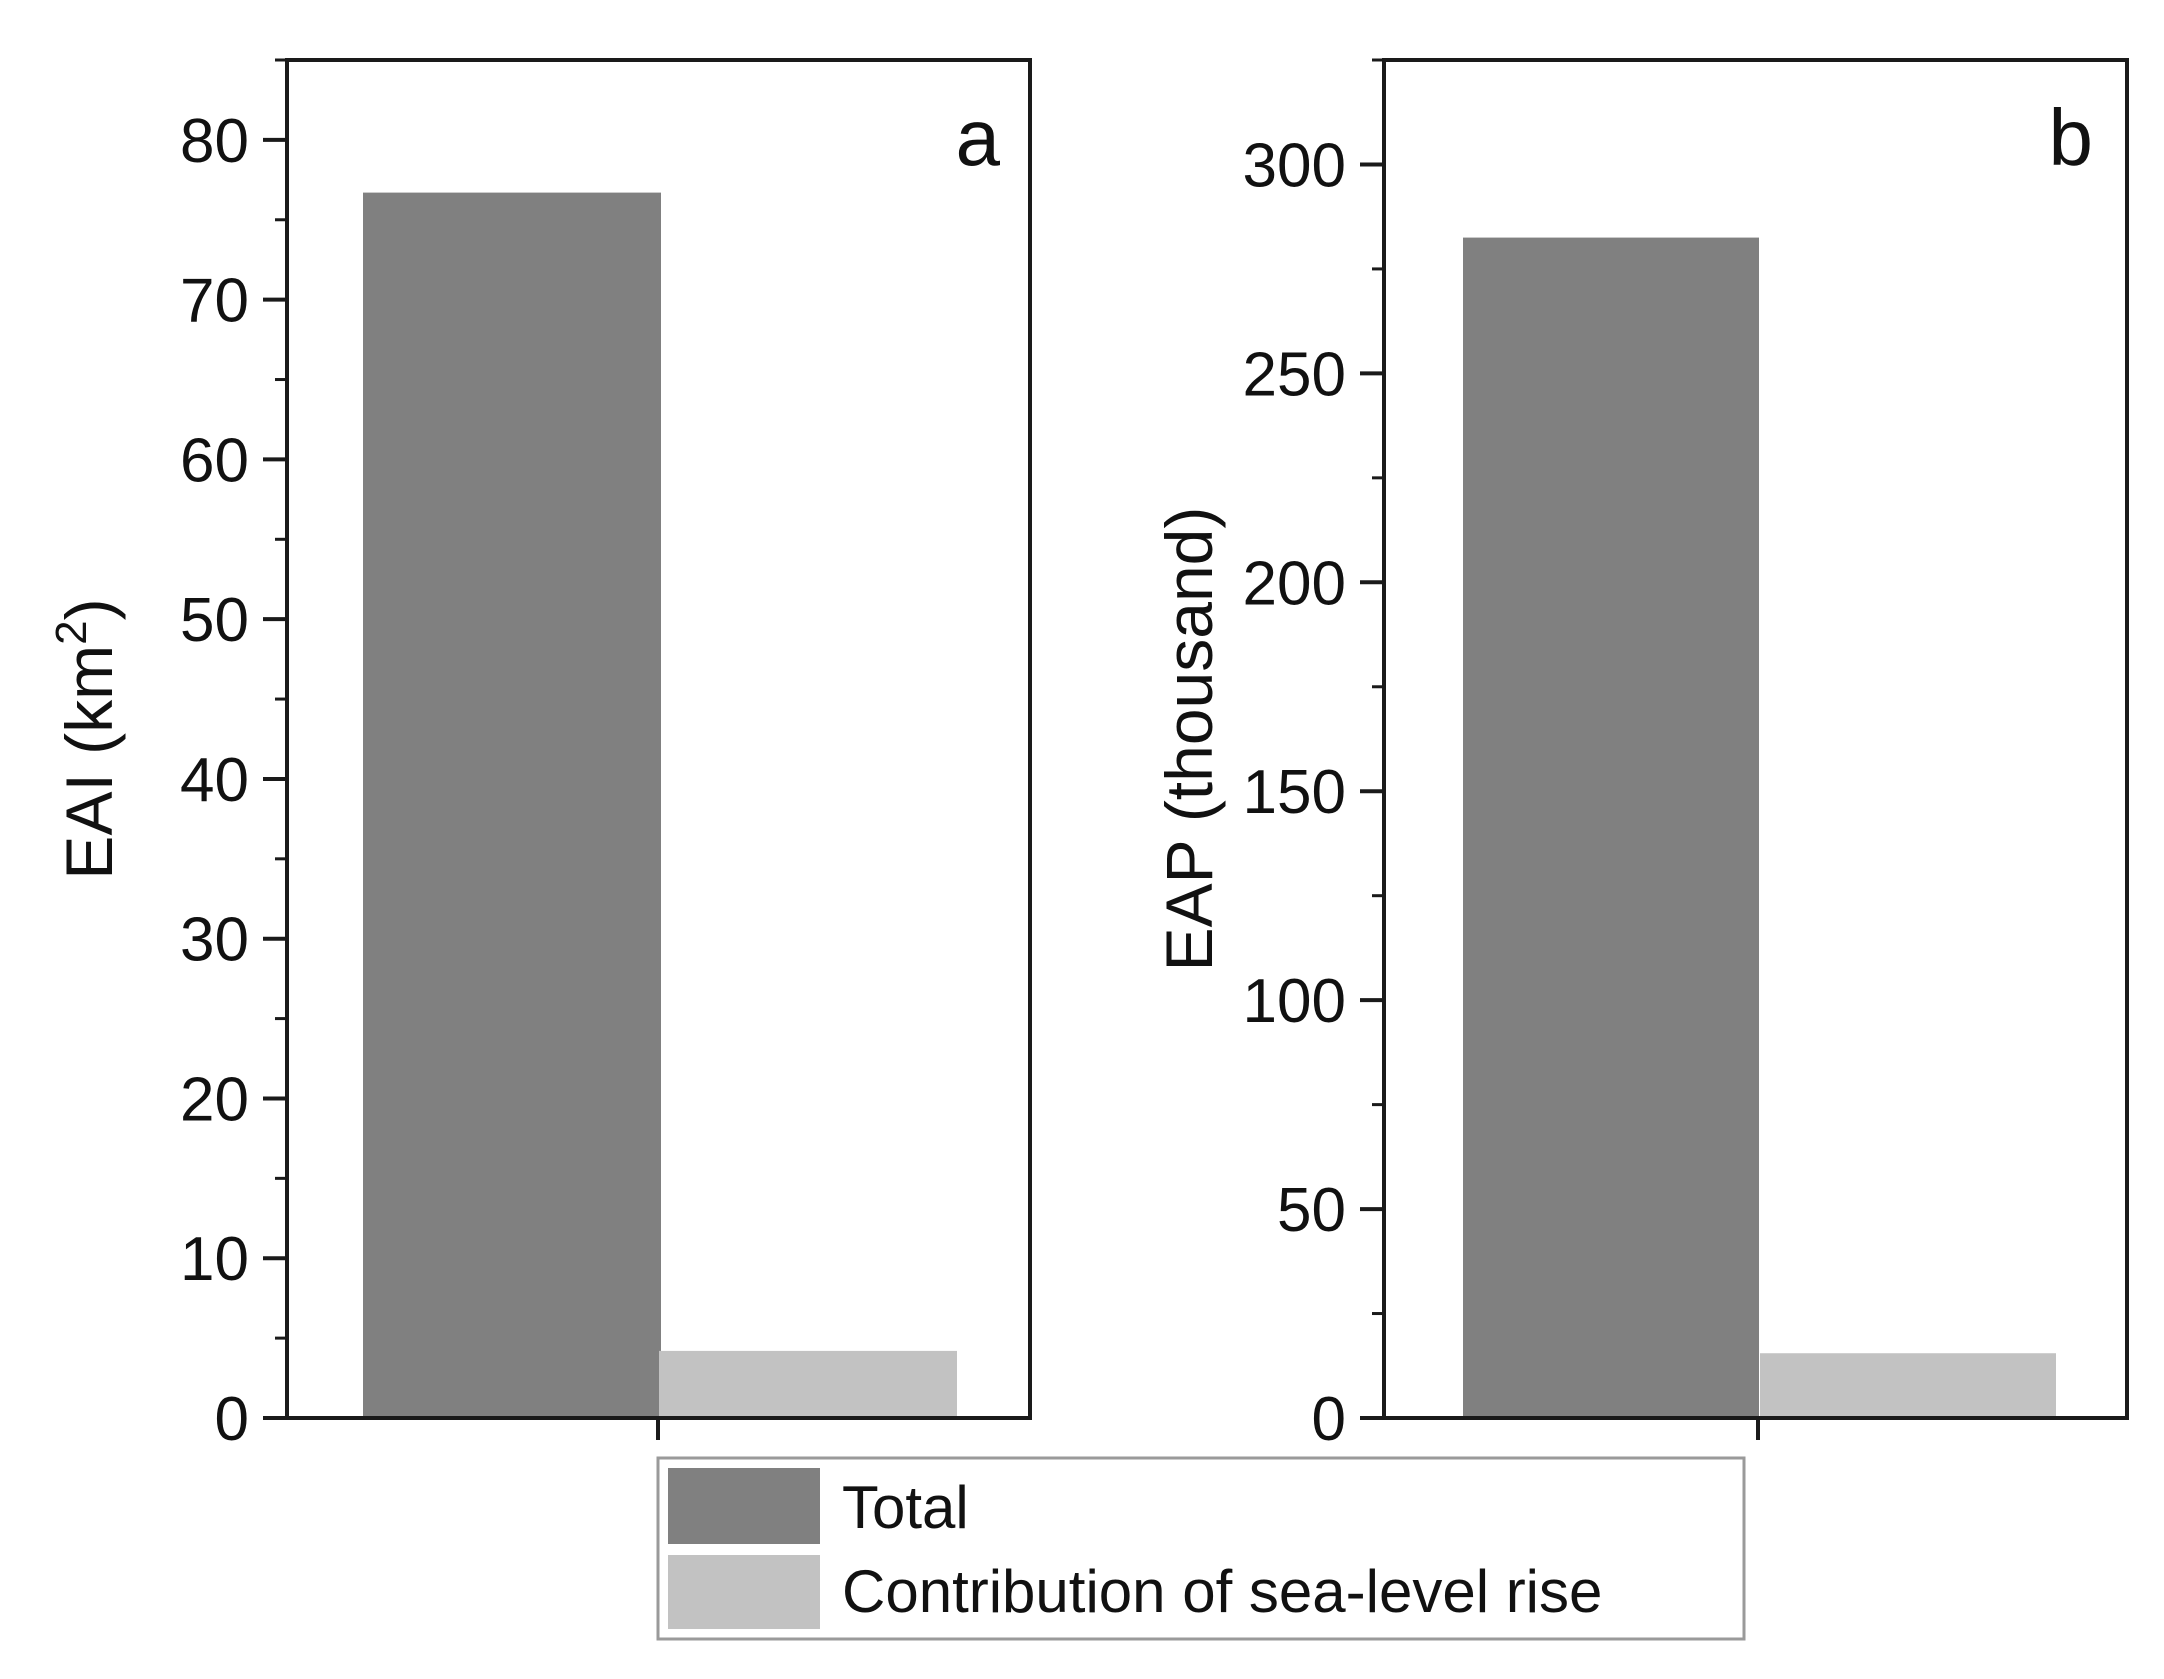 This screenshot has height=1679, width=2164. I want to click on y-tick-label: 40, so click(214, 780).